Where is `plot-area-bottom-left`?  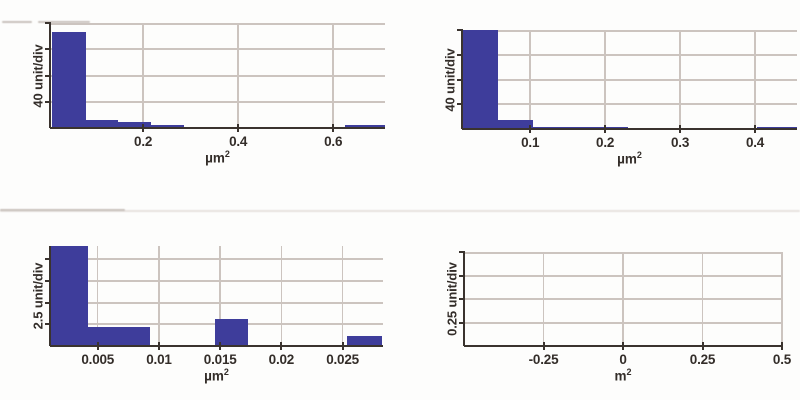 plot-area-bottom-left is located at coordinates (214, 298).